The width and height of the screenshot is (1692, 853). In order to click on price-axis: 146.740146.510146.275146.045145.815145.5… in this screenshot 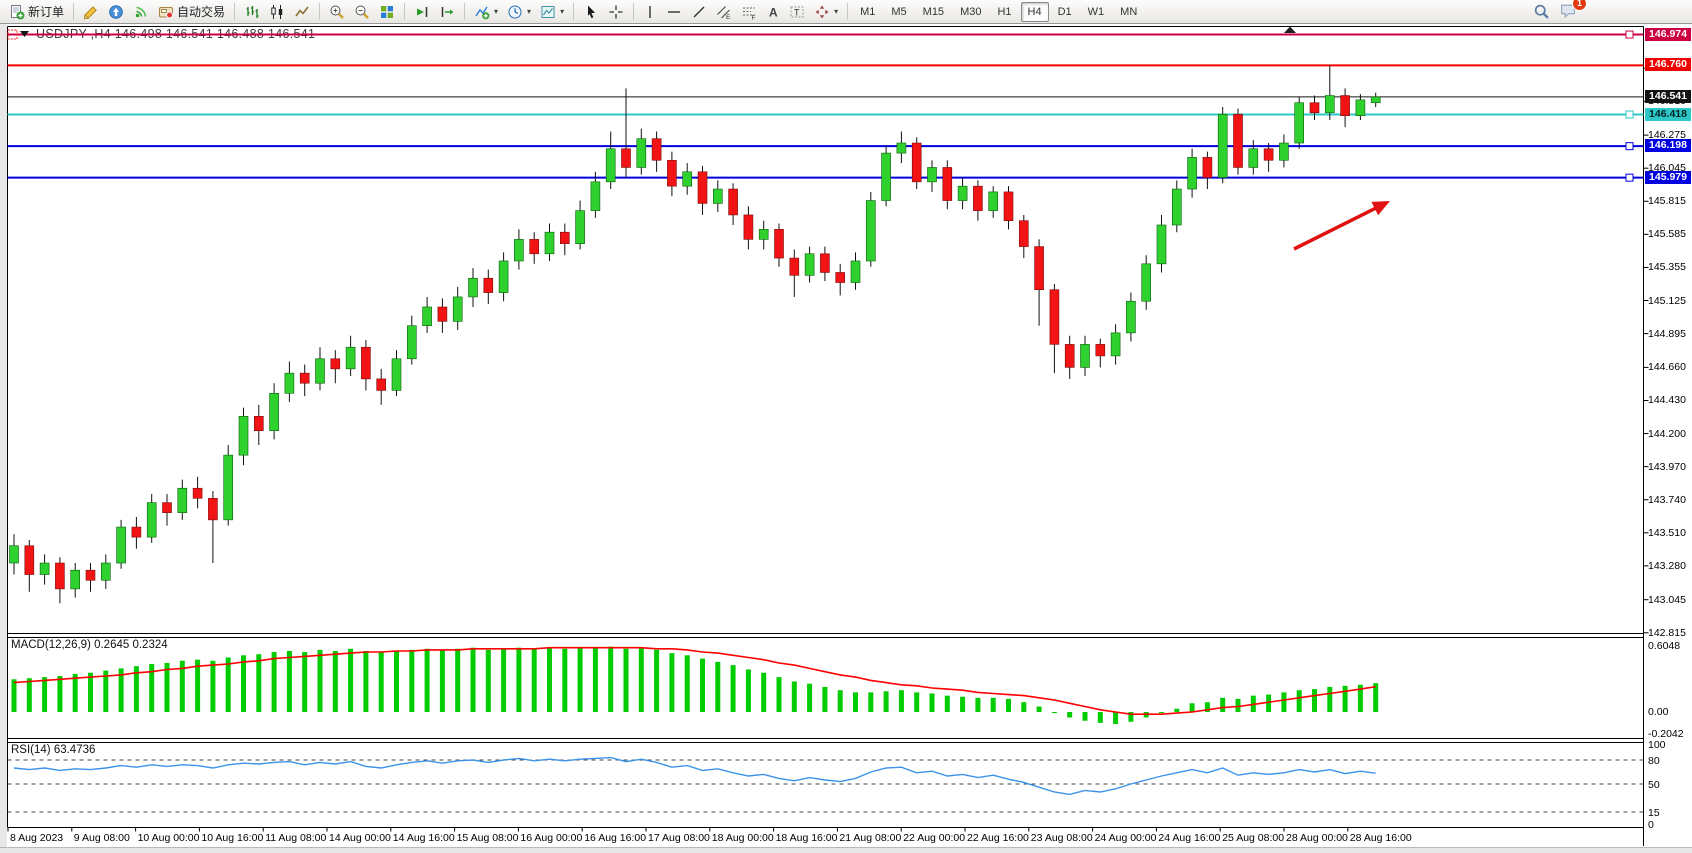, I will do `click(1668, 426)`.